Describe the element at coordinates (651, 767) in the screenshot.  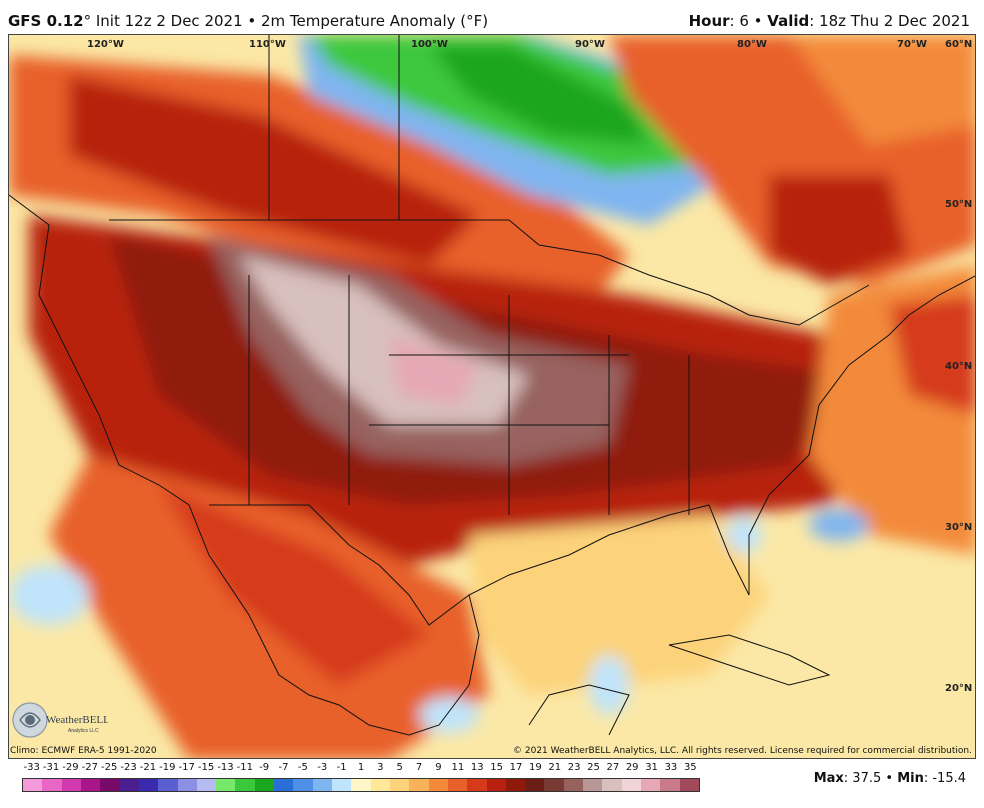
I see `legend-tick: 31` at that location.